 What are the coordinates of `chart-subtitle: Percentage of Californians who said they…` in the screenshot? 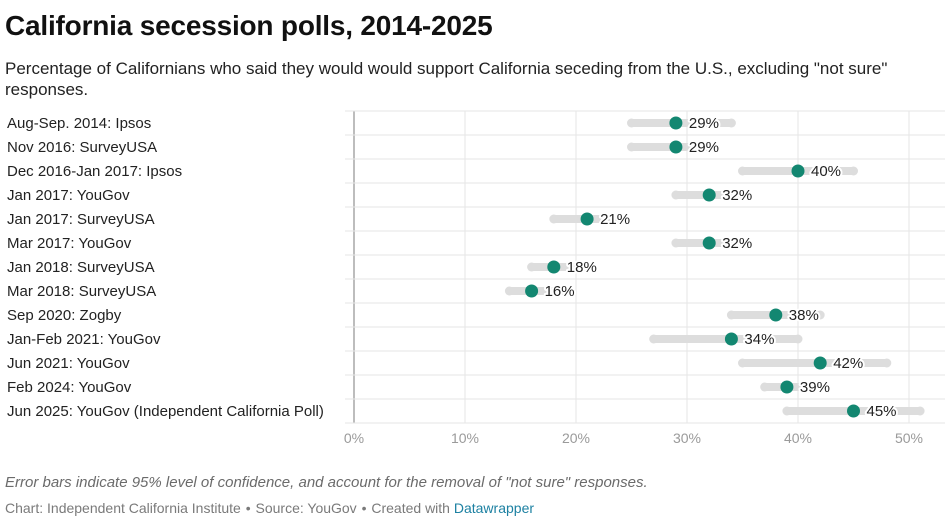 It's located at (446, 79).